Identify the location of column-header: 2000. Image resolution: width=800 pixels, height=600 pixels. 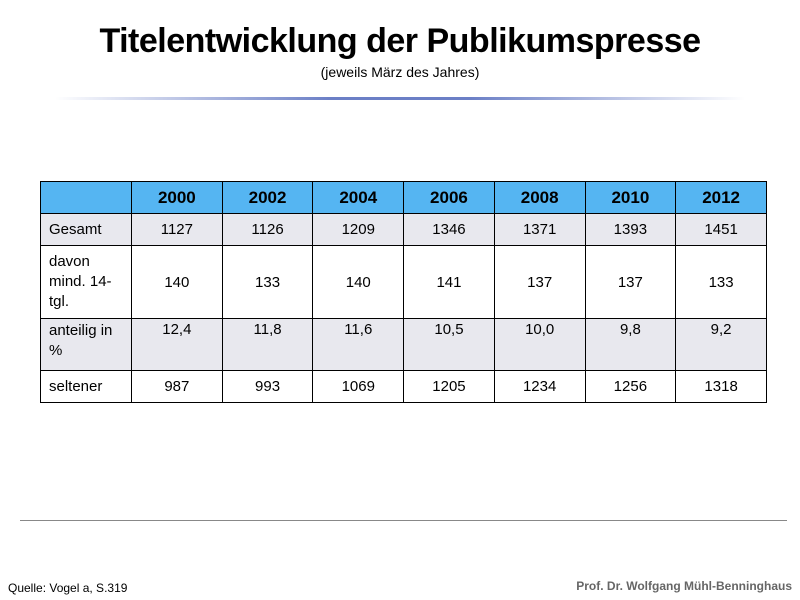
(177, 197).